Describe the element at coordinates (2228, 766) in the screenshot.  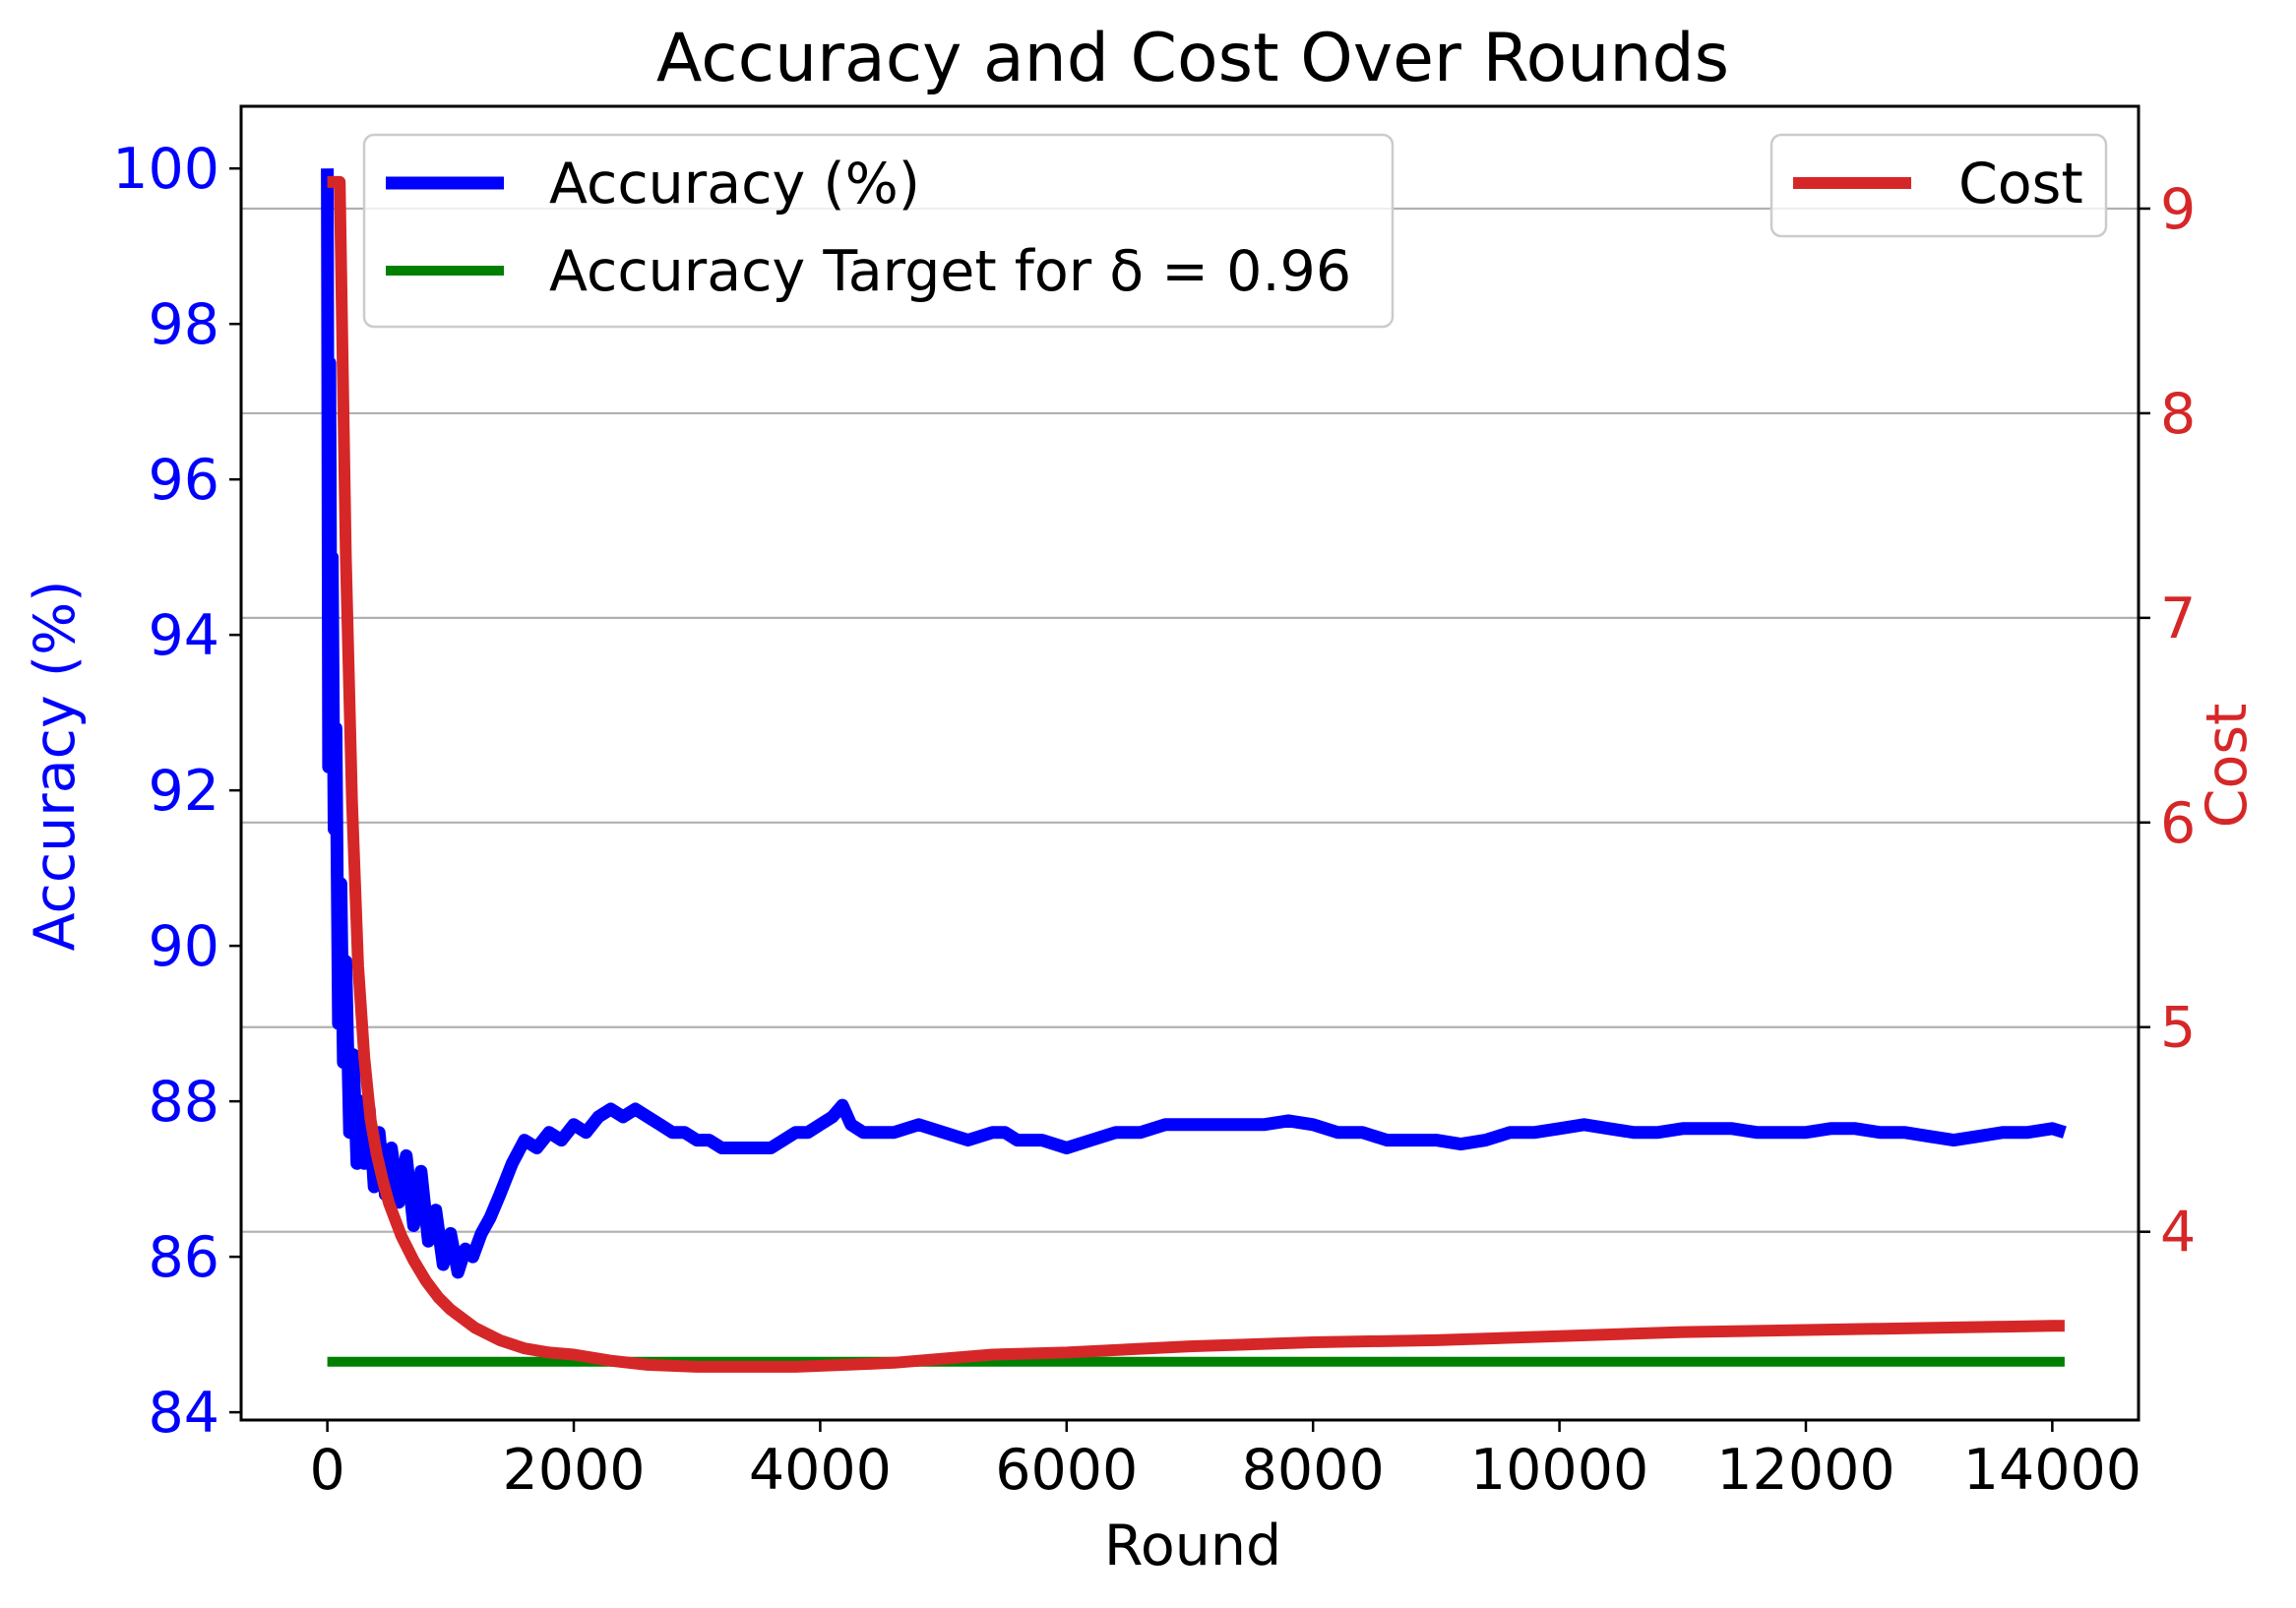
I see `y-axis-right-label: Cost` at that location.